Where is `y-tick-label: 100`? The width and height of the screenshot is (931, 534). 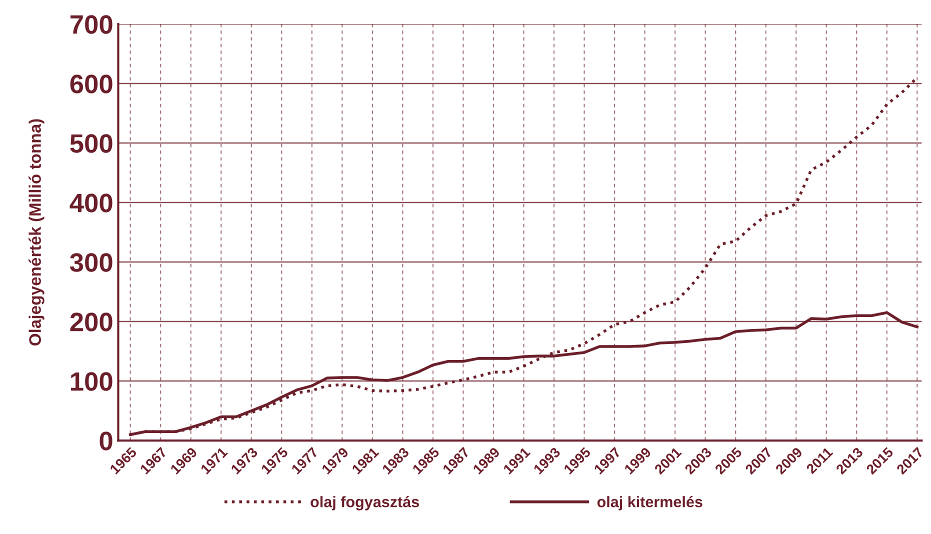 y-tick-label: 100 is located at coordinates (91, 381).